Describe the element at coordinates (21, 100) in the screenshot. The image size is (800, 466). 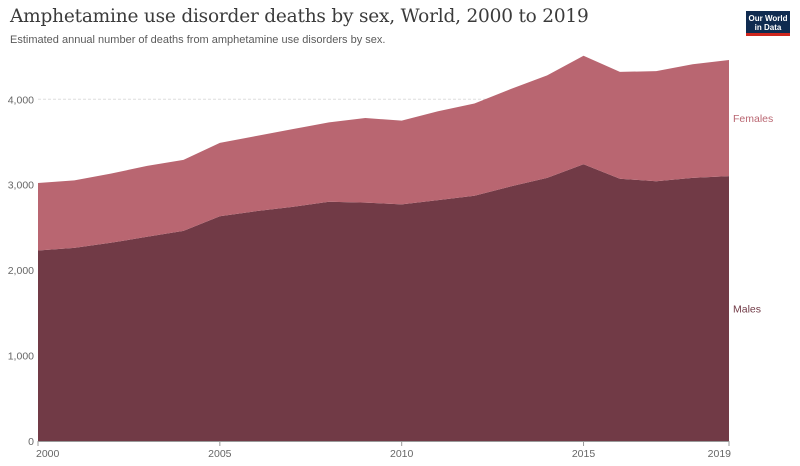
I see `y-tick-label: 4,000` at that location.